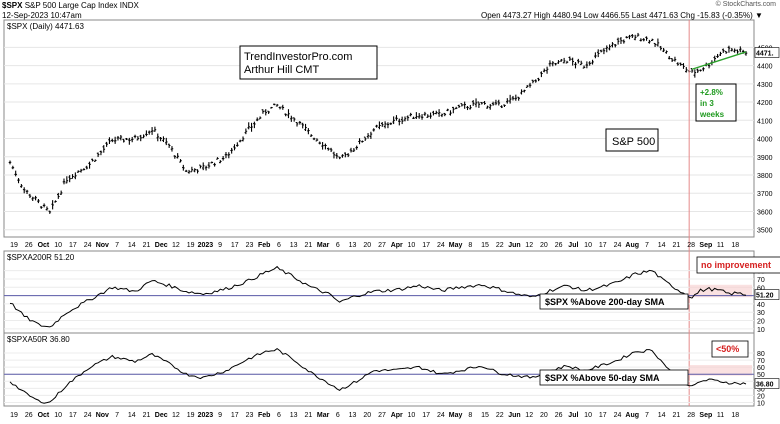  Describe the element at coordinates (647, 415) in the screenshot. I see `x-tick-label-bottom: 7` at that location.